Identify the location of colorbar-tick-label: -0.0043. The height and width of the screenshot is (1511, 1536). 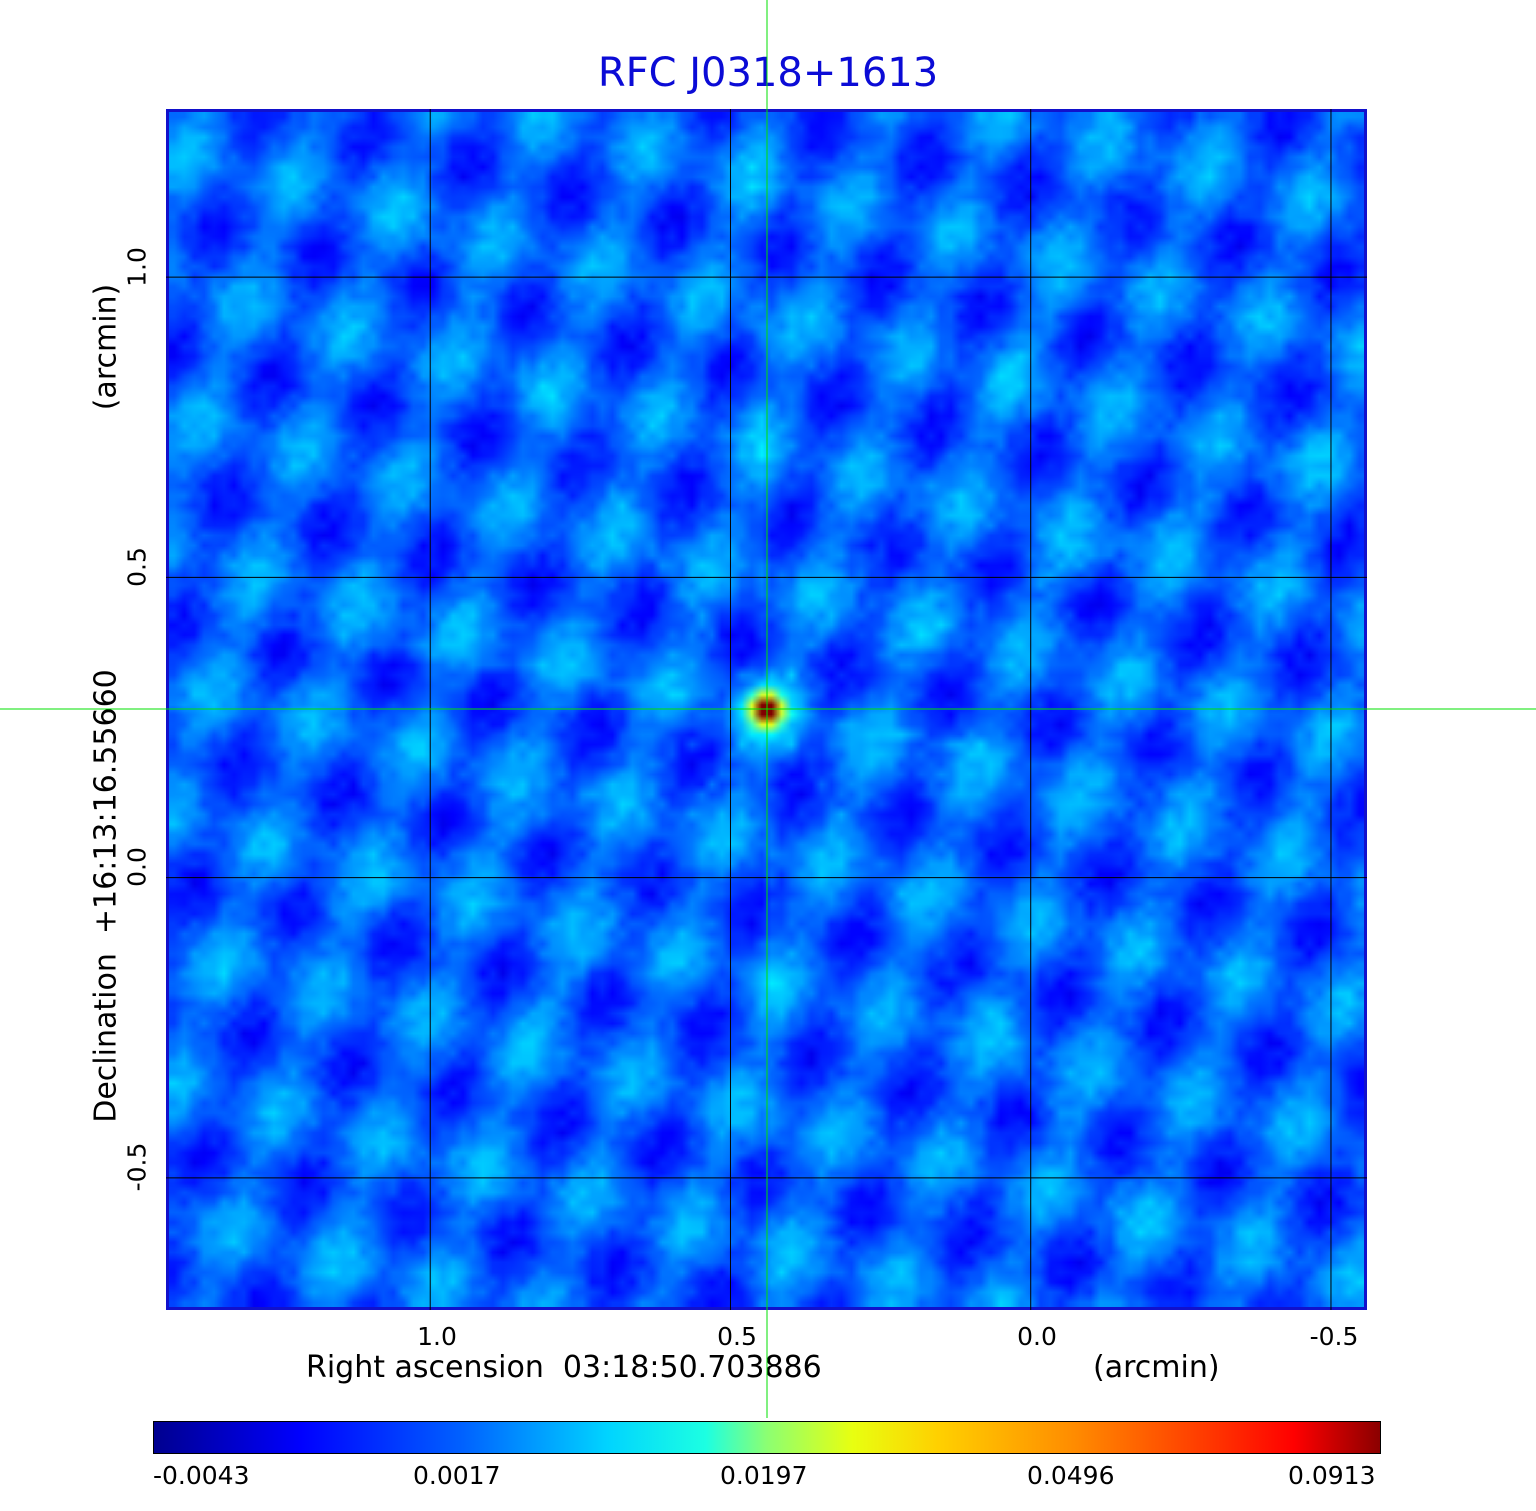
(201, 1475).